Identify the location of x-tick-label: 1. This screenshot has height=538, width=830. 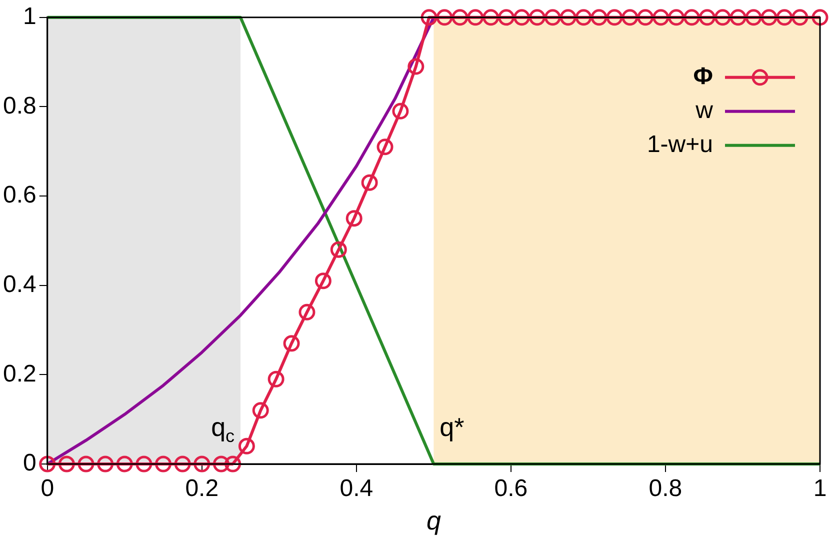
(820, 488).